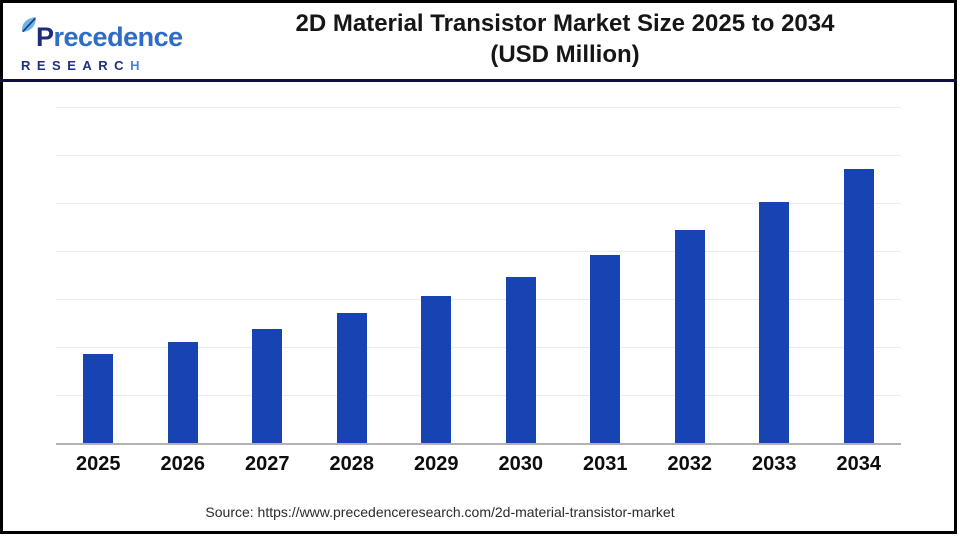 This screenshot has height=540, width=960. I want to click on bar-2029, so click(436, 369).